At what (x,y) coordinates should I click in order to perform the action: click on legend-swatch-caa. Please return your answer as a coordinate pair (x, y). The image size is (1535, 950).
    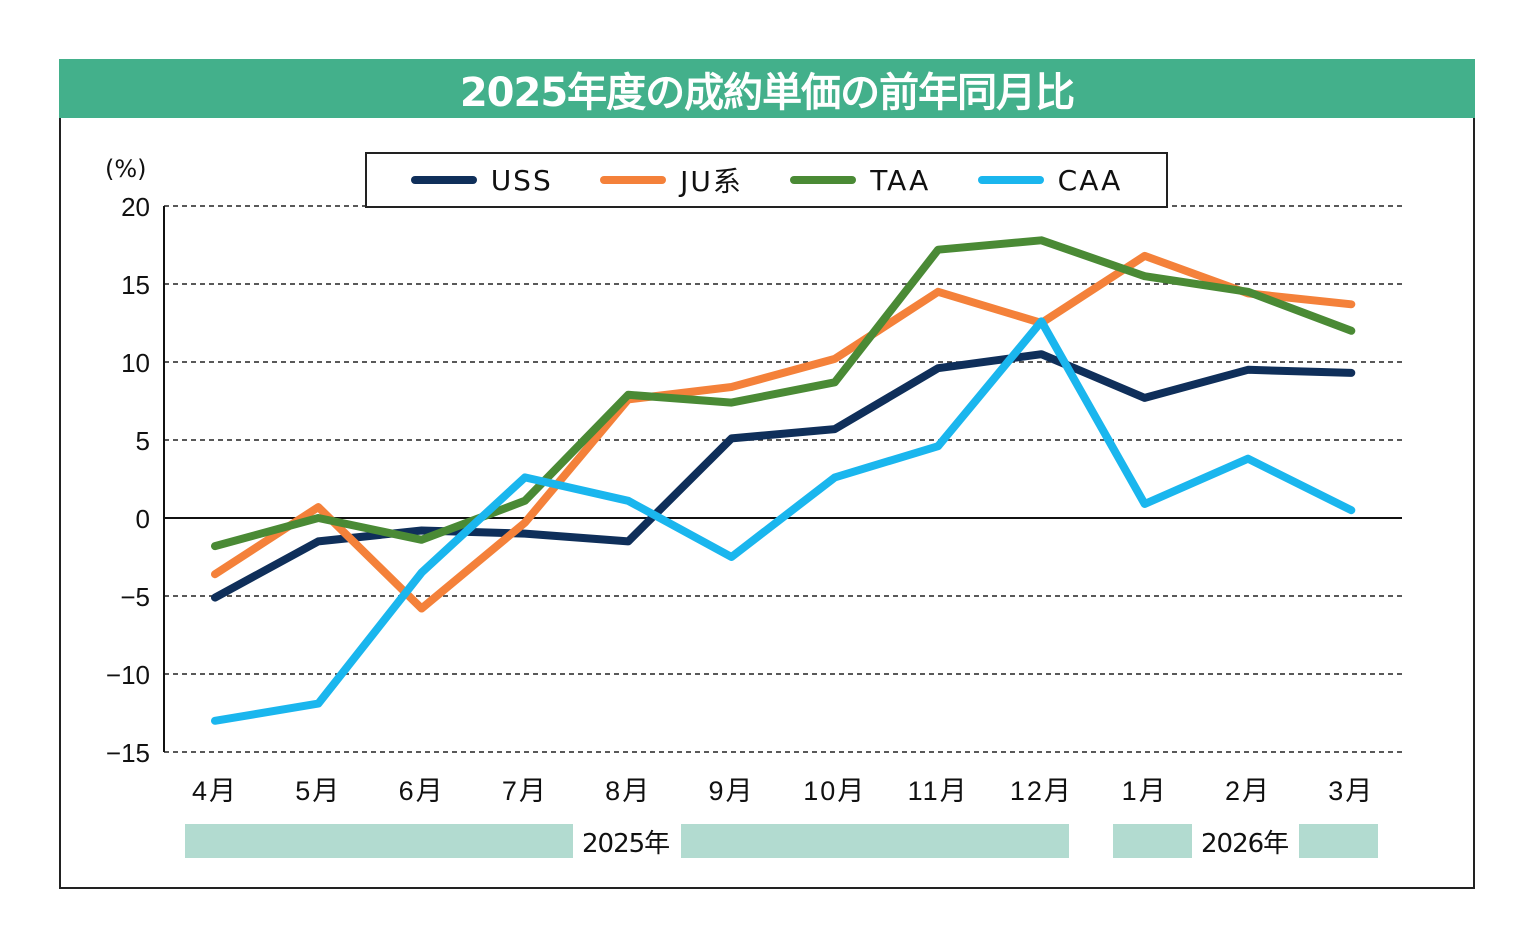
    Looking at the image, I should click on (1010, 180).